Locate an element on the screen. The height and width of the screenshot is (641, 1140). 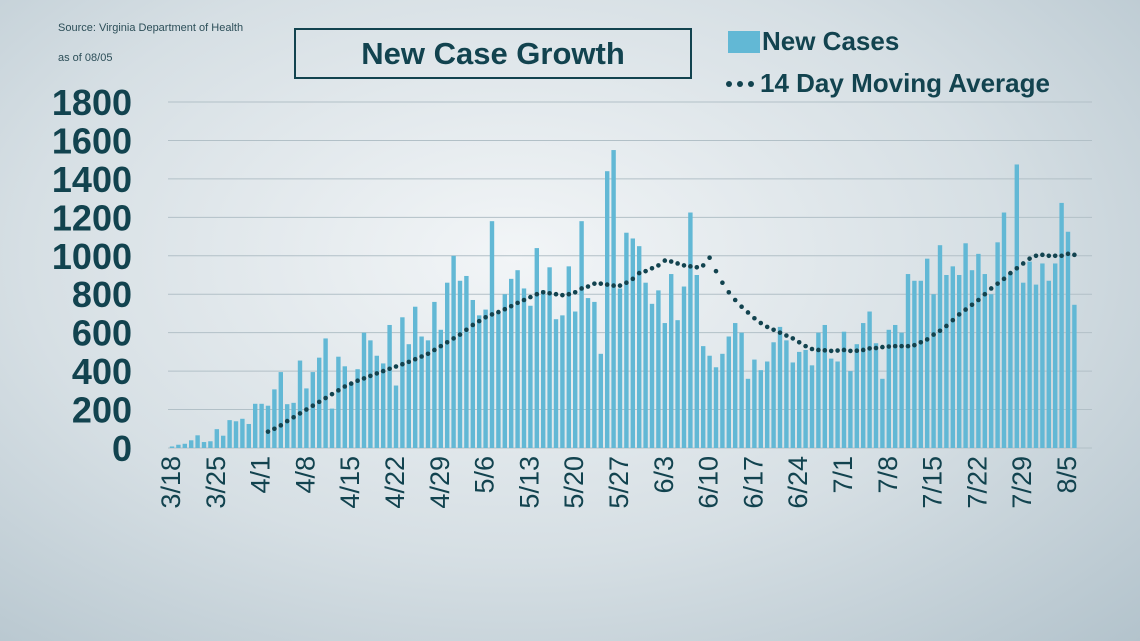
y-tick-label: 800 is located at coordinates (102, 294).